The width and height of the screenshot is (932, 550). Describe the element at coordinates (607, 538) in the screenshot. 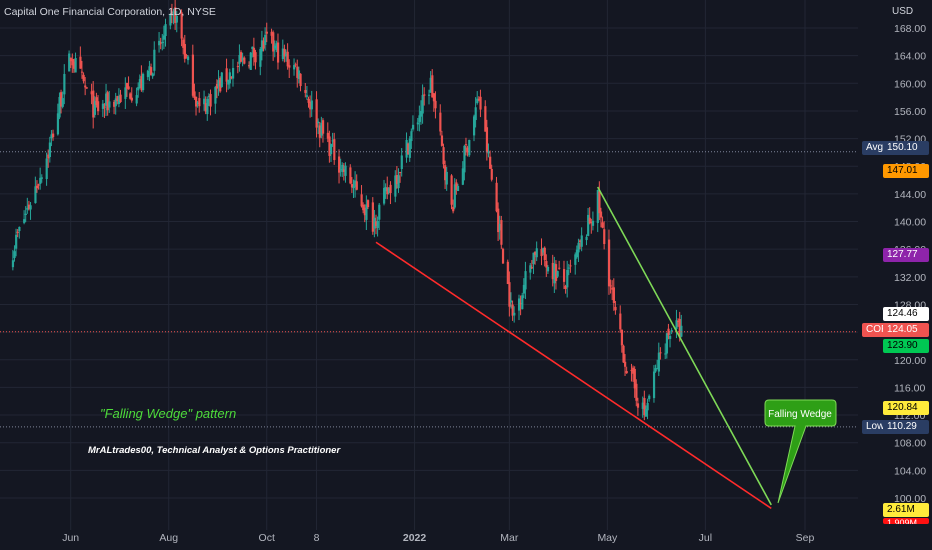

I see `x-tick-label: May` at that location.